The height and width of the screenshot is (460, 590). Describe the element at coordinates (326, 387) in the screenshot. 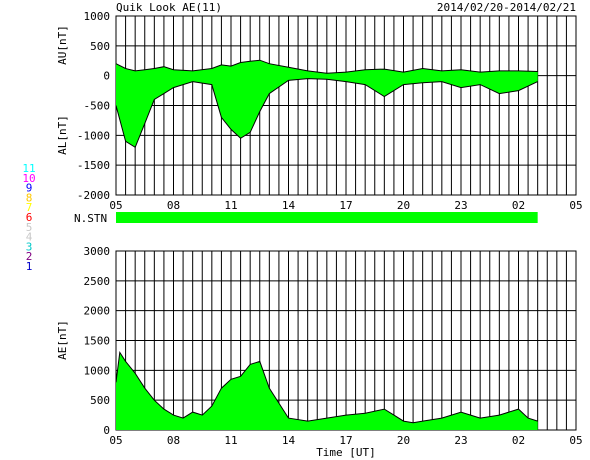

I see `series-line-ae` at that location.